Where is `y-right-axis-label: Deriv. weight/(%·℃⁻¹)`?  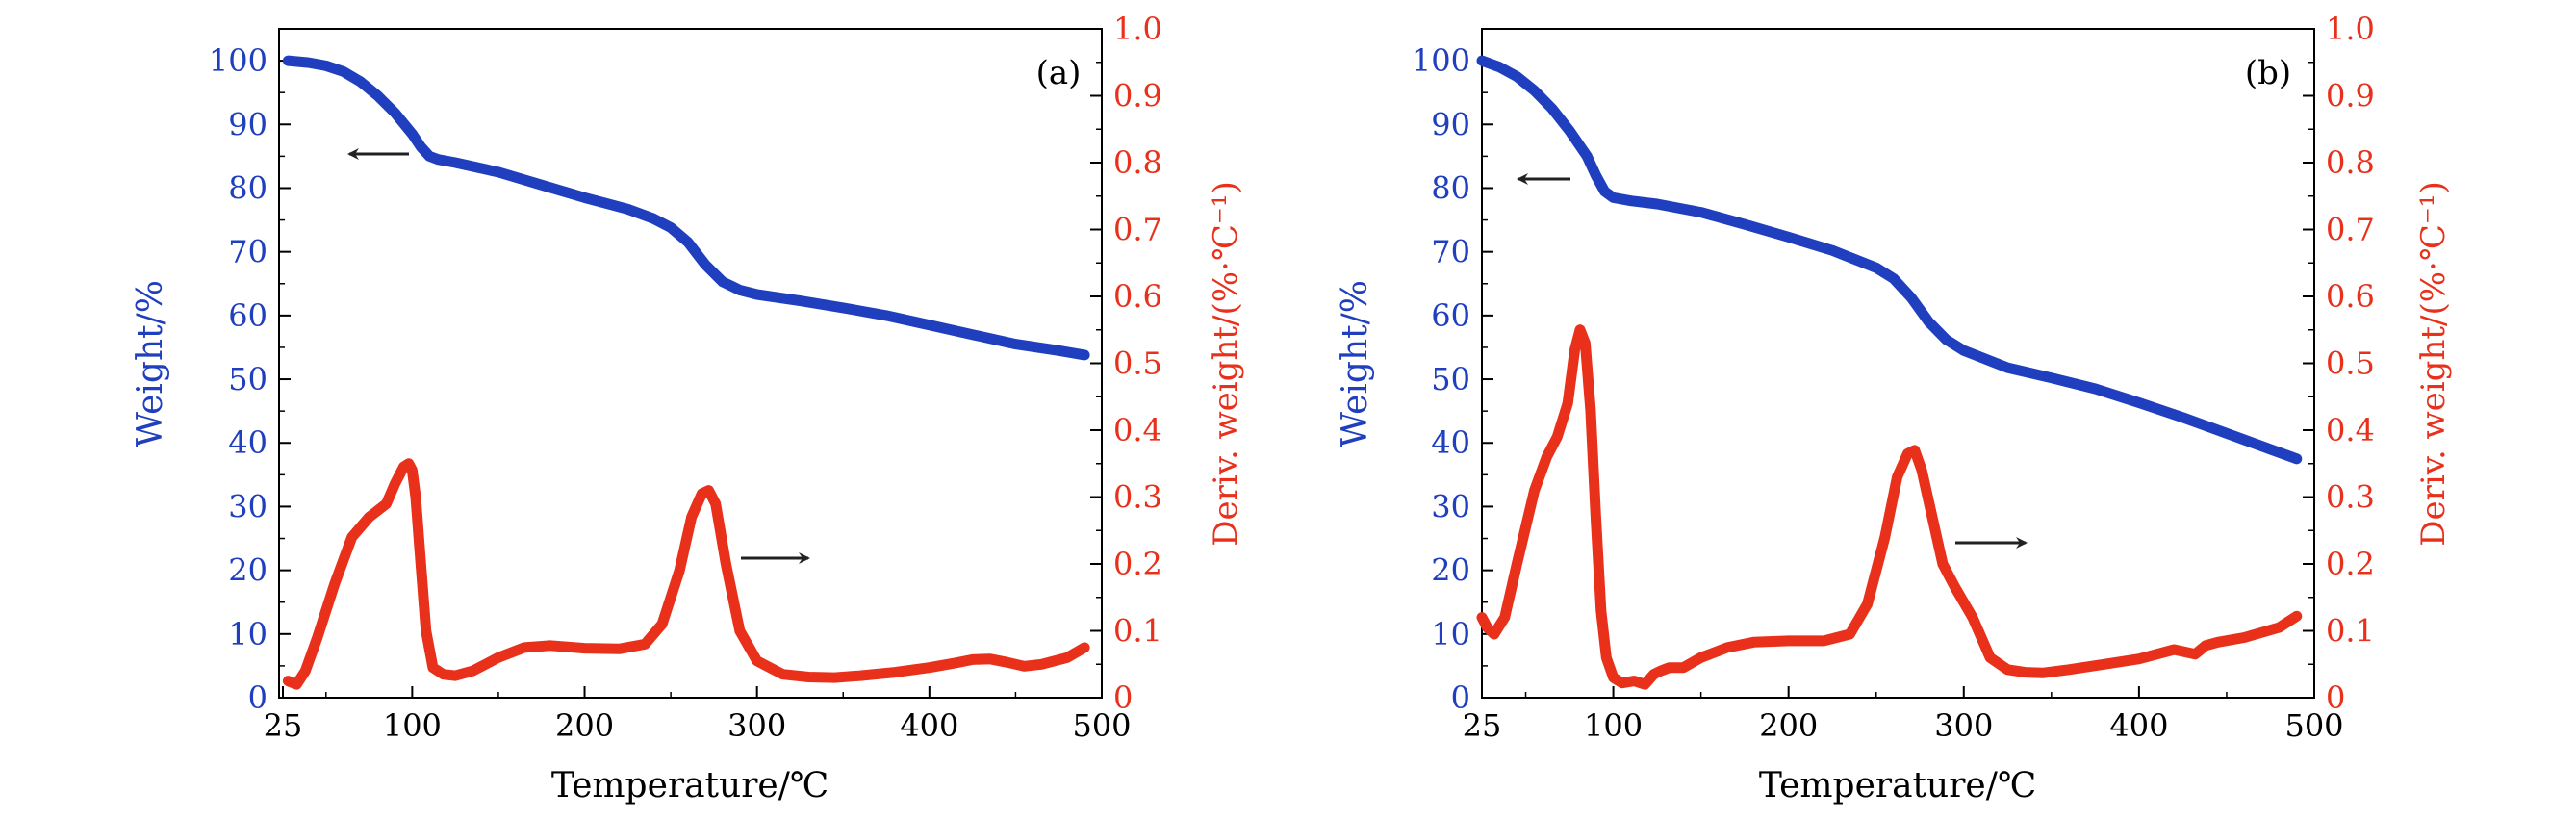
y-right-axis-label: Deriv. weight/(%·℃⁻¹) is located at coordinates (1226, 363).